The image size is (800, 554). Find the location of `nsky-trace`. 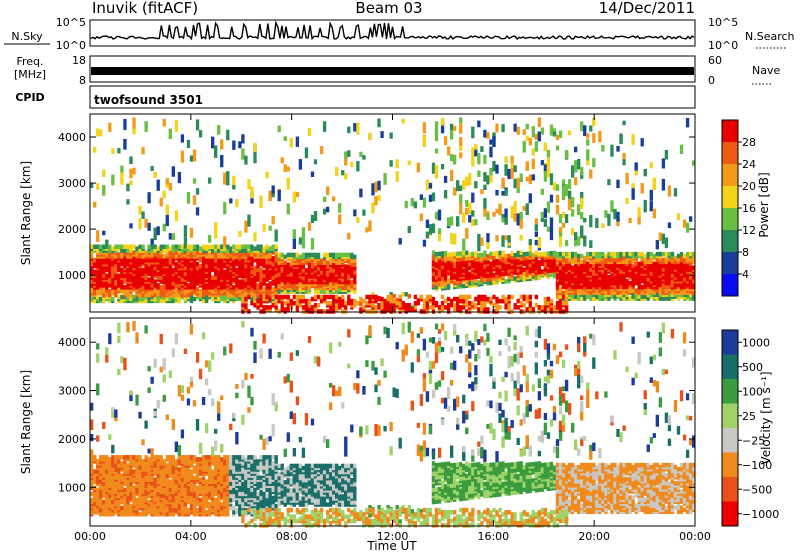

nsky-trace is located at coordinates (392, 30).